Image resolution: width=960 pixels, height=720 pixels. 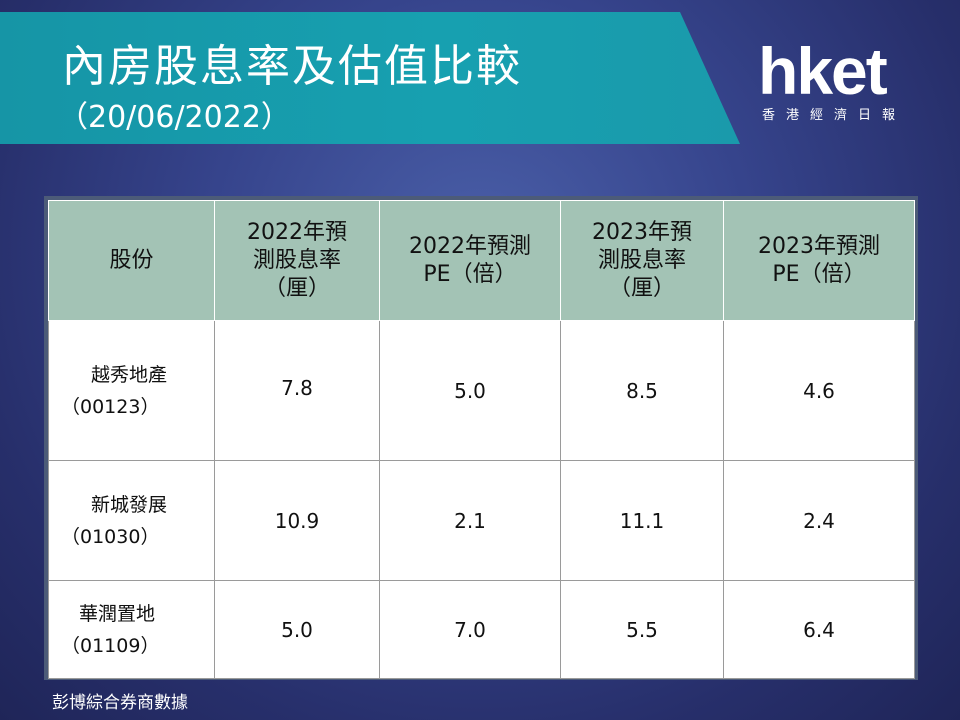 What do you see at coordinates (834, 115) in the screenshot?
I see `logo-tagline: 香港經濟日報` at bounding box center [834, 115].